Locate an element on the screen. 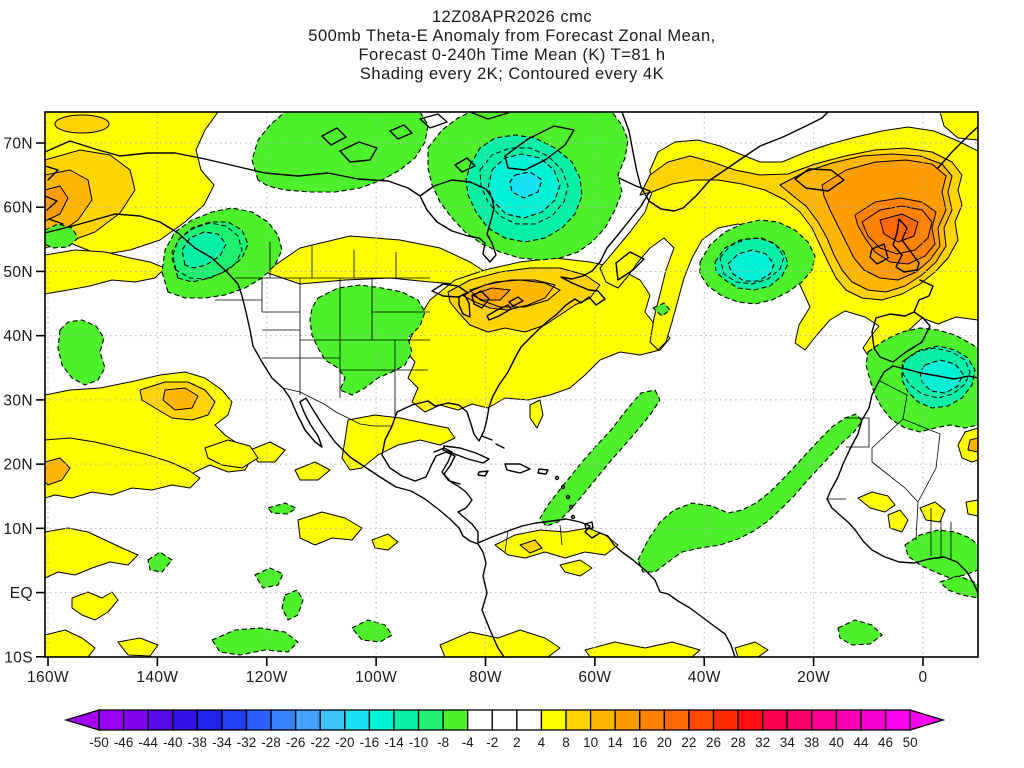 The height and width of the screenshot is (768, 1024). colorbar-label: 38 is located at coordinates (811, 742).